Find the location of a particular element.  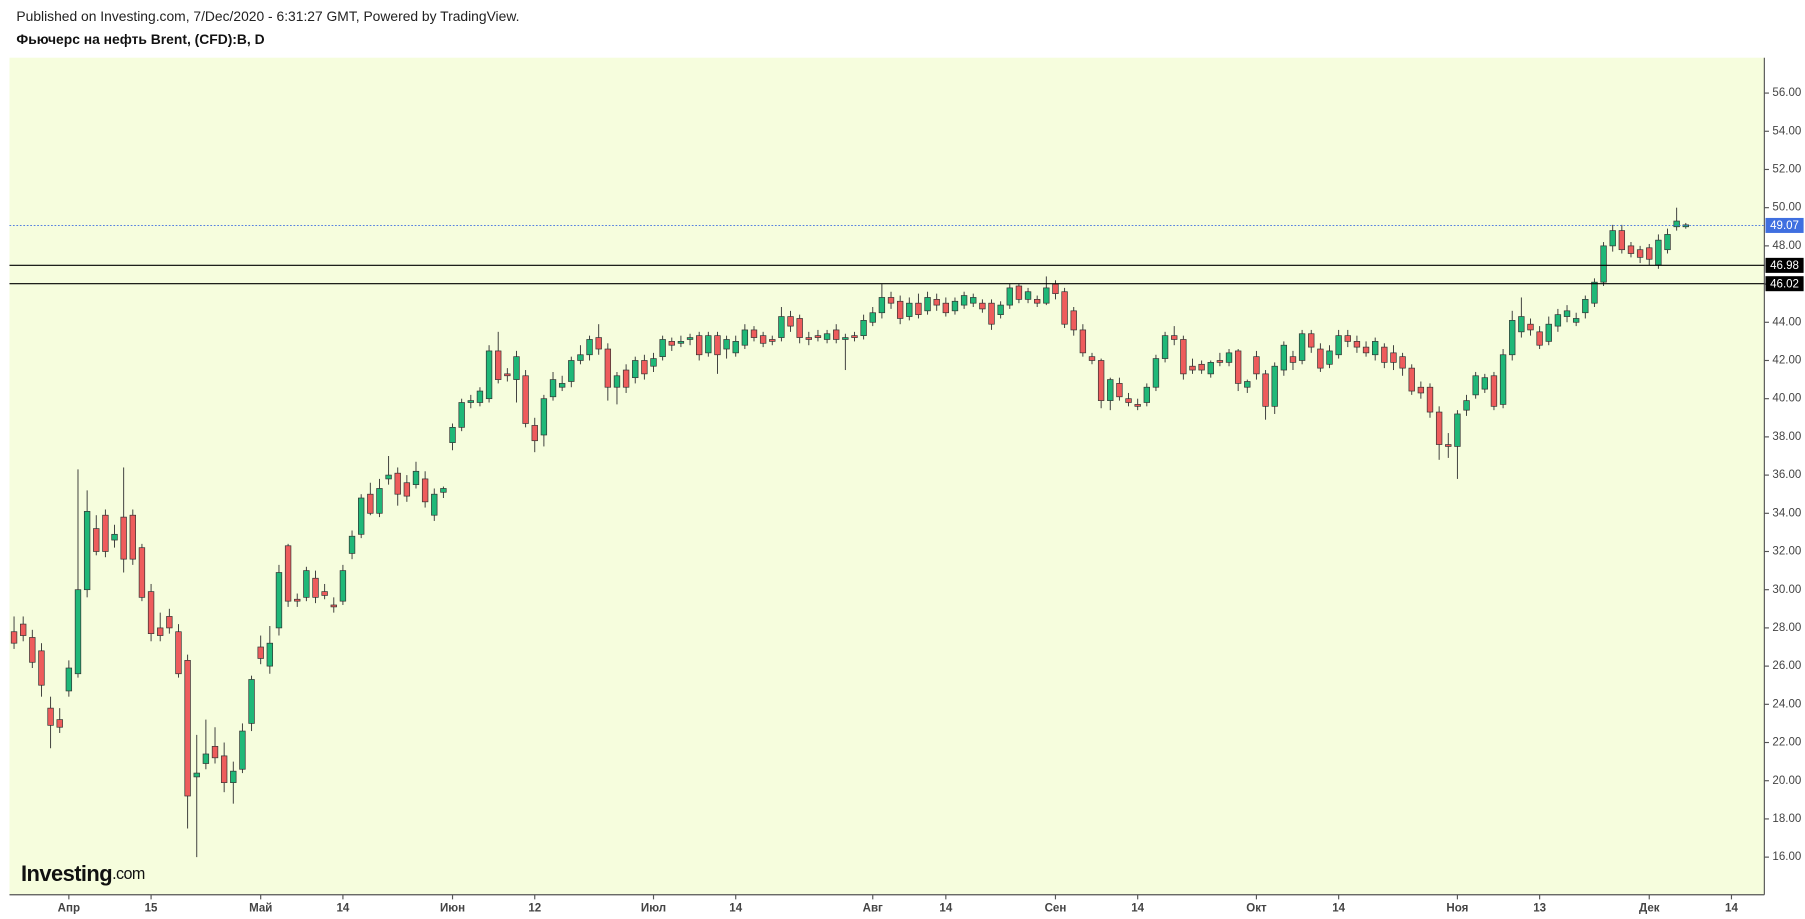

x-tick-label: Ноя is located at coordinates (1457, 909).